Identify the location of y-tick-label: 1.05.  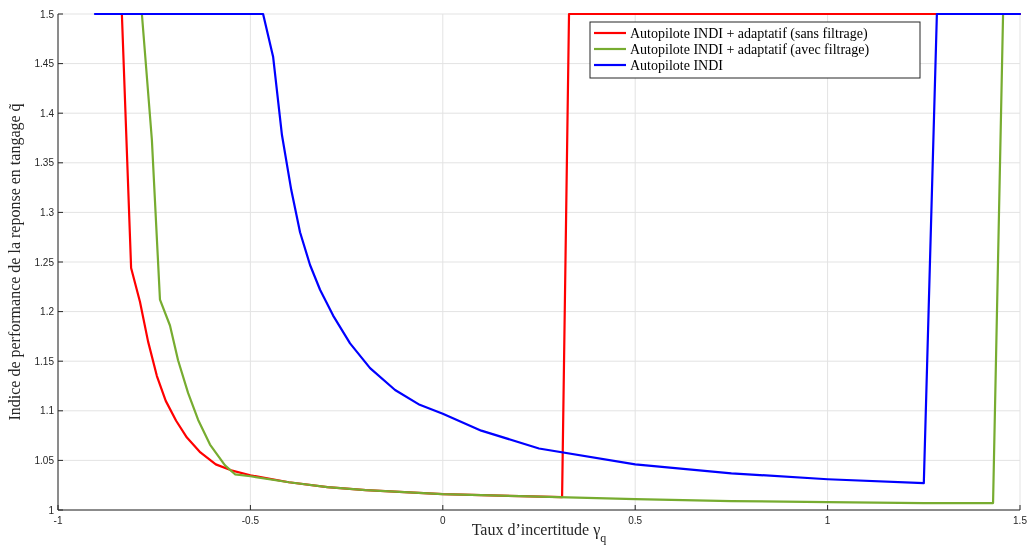
(44, 460).